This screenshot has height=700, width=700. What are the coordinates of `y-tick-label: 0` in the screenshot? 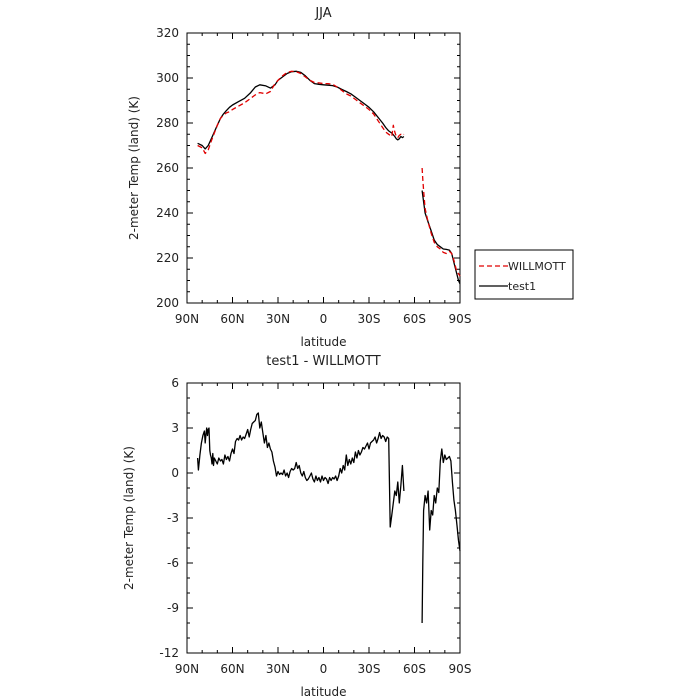 It's located at (175, 473).